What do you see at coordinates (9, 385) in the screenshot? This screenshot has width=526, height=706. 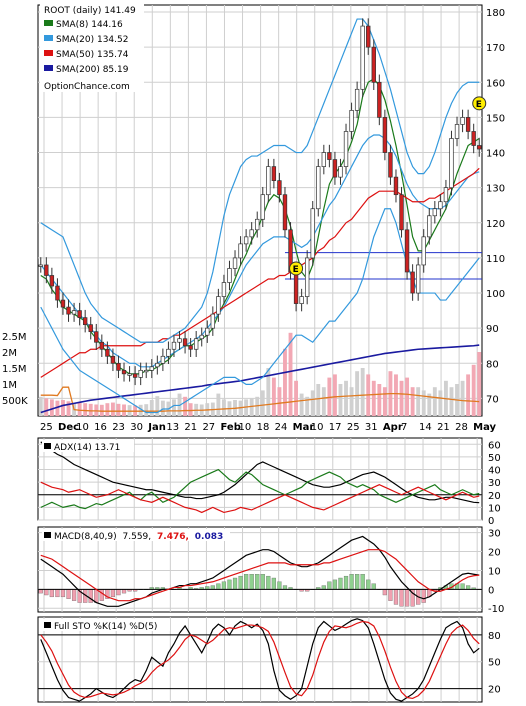 I see `volume-tick-label: 1M` at bounding box center [9, 385].